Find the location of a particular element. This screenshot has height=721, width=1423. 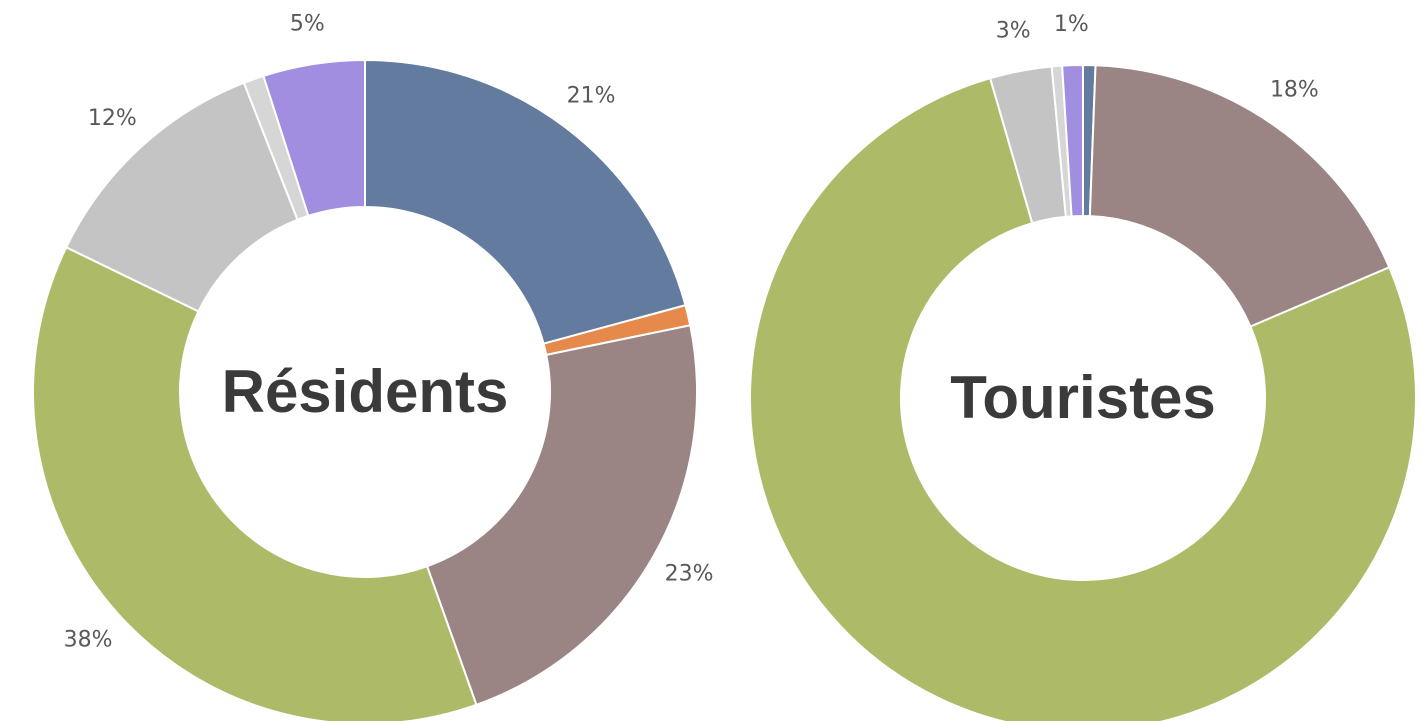

data-label: 38% is located at coordinates (88, 639).